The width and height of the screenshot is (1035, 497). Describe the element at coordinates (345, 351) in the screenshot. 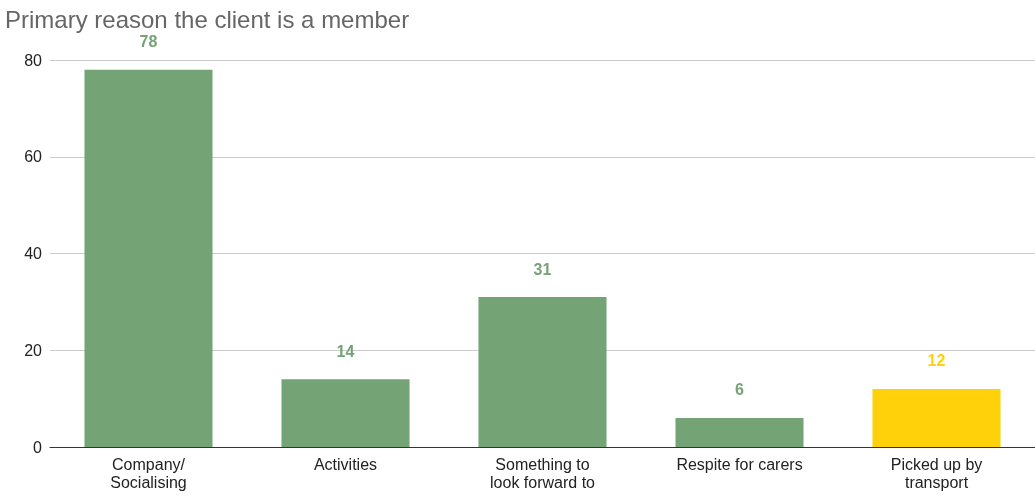

I see `data-label: 14` at that location.